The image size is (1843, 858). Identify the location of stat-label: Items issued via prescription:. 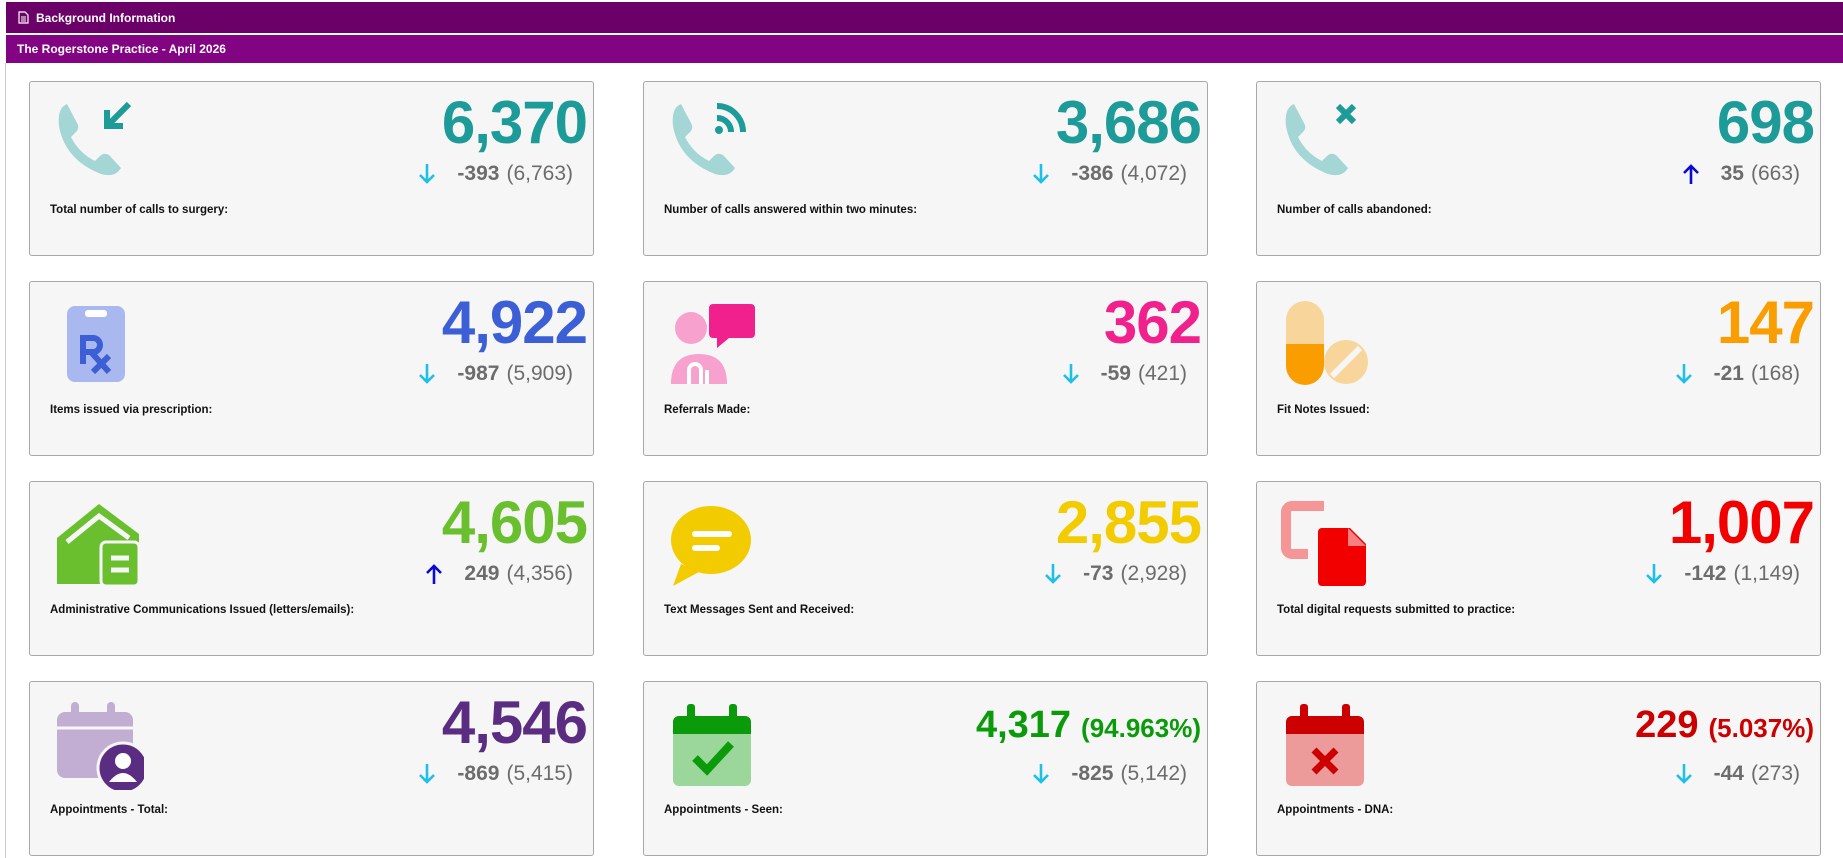
(131, 410).